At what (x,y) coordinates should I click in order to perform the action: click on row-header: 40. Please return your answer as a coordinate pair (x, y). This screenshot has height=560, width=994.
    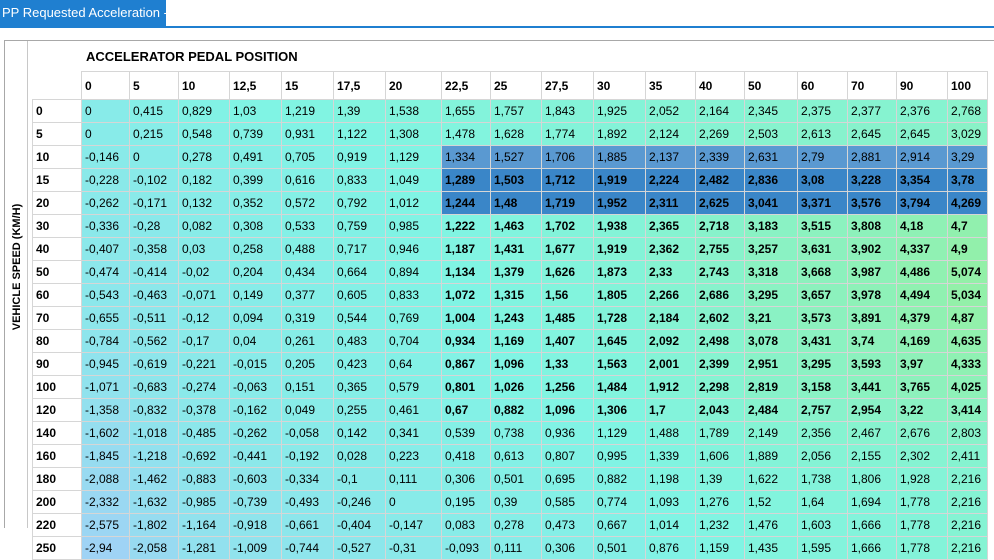
    Looking at the image, I should click on (57, 249).